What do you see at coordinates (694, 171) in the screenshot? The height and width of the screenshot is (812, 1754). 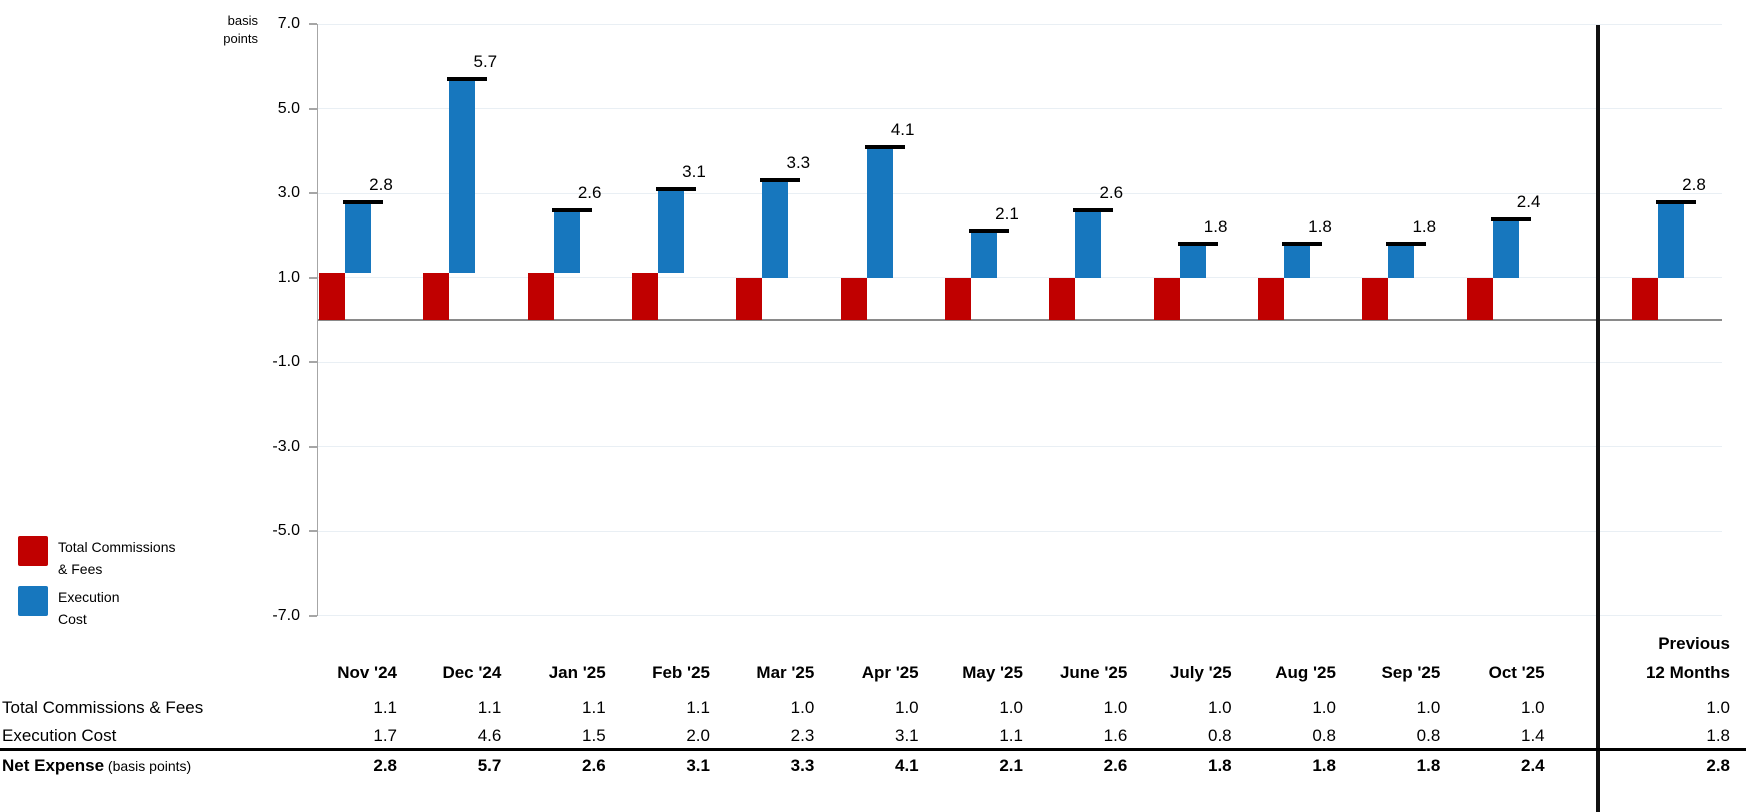 I see `net-expense-value-label-Feb '25: 3.1` at bounding box center [694, 171].